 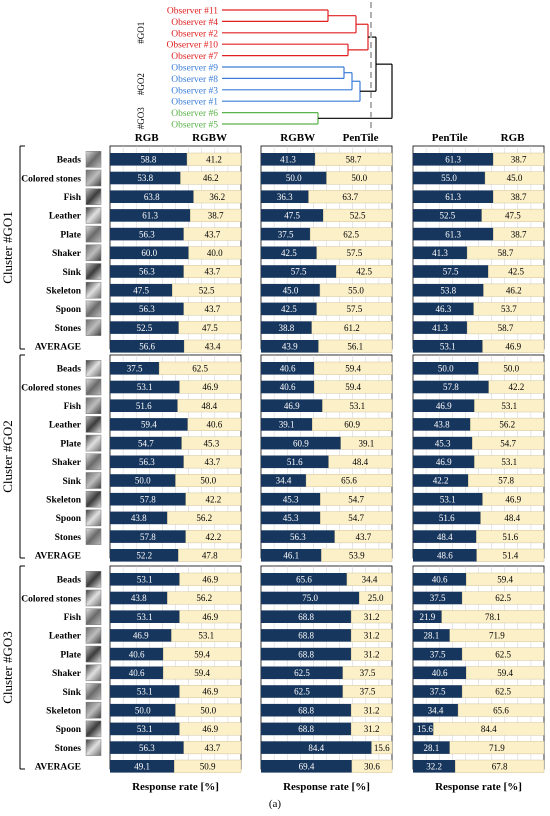 I want to click on bar-label-left: 41.3, so click(x=288, y=160).